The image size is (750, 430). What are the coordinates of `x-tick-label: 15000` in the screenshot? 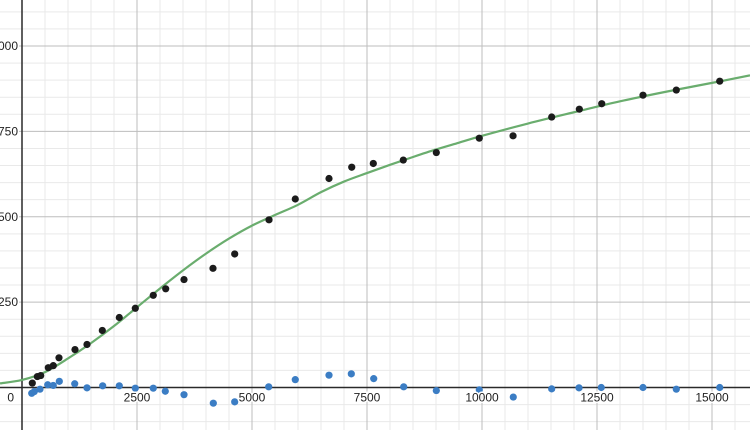 It's located at (712, 398).